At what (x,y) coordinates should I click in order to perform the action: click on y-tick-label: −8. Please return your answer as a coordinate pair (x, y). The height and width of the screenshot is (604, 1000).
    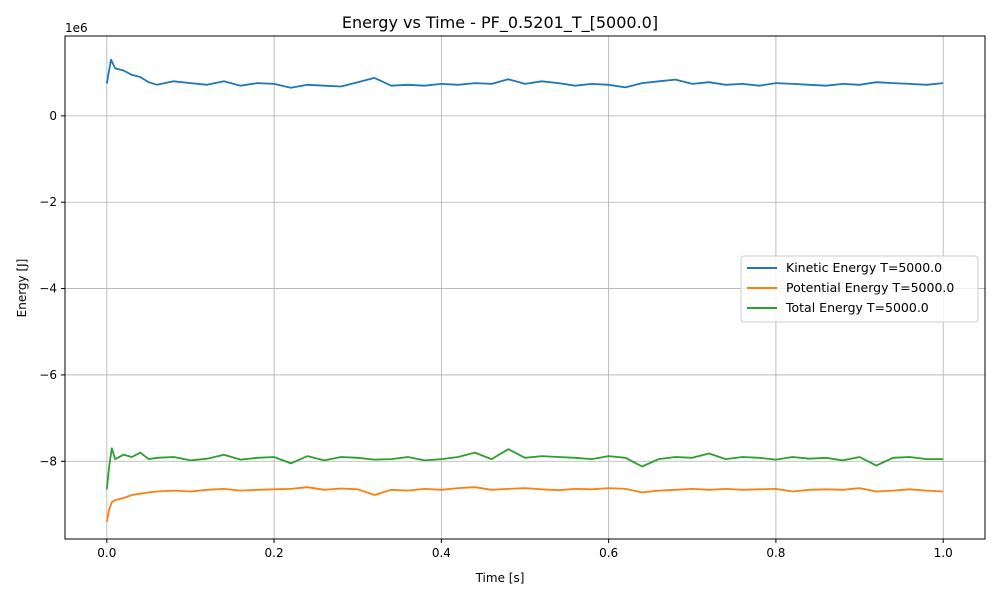
    Looking at the image, I should click on (48, 461).